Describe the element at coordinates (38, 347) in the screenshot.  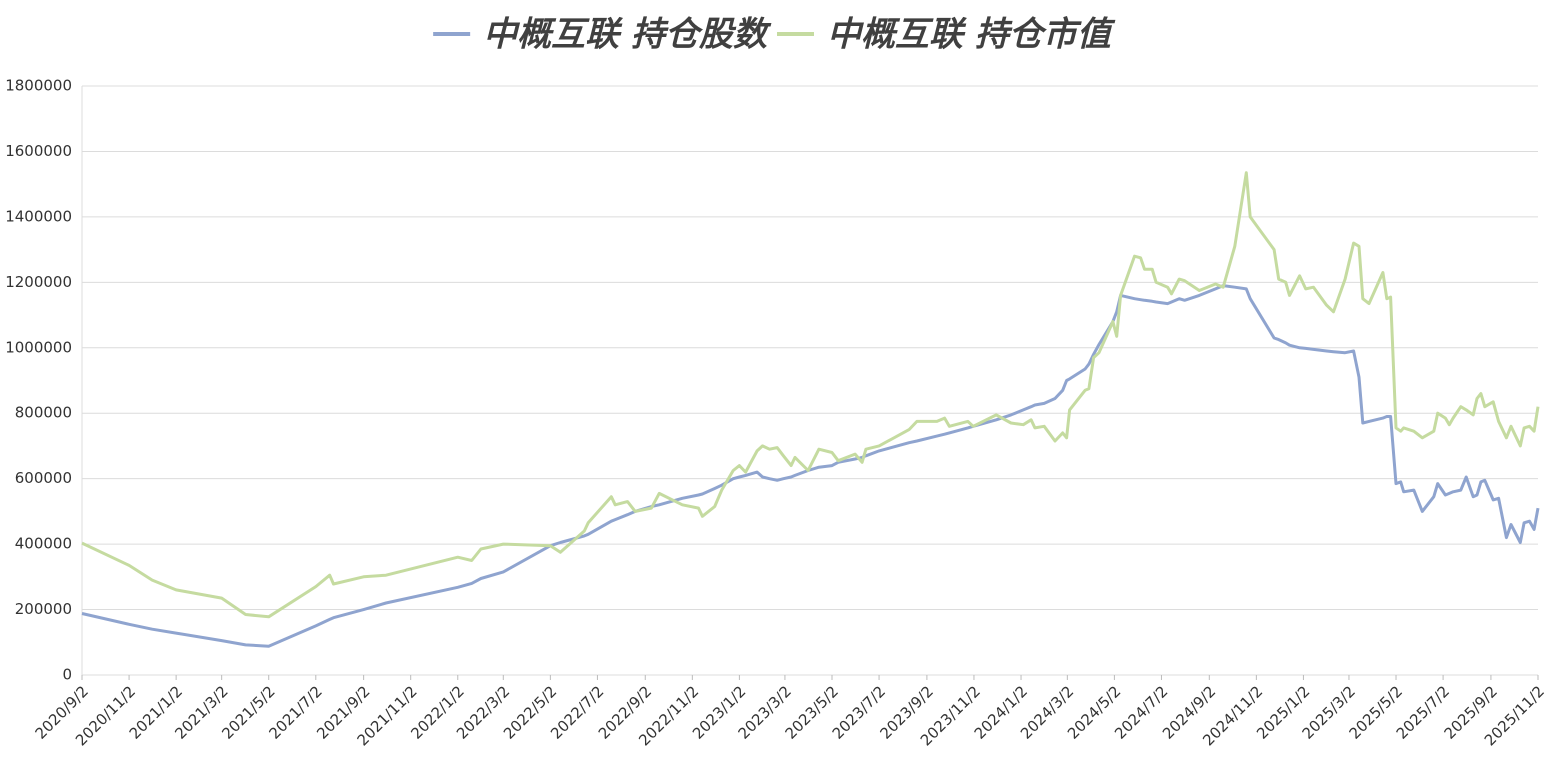
I see `y-tick-label: 1000000` at that location.